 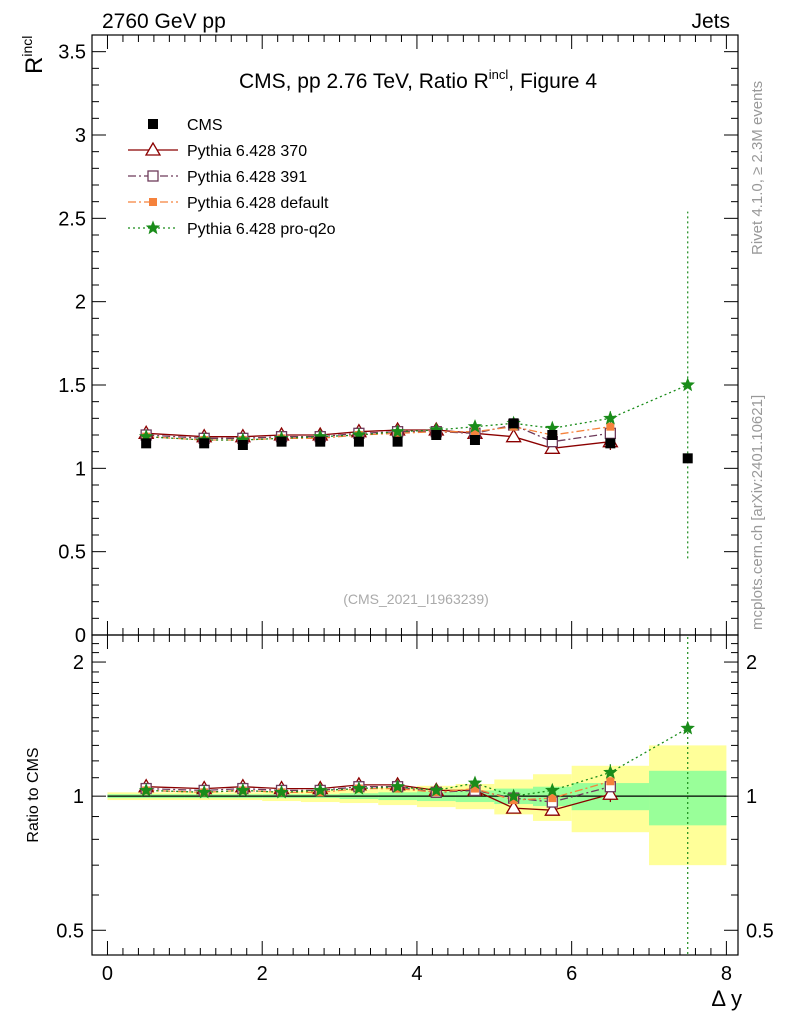 I want to click on legend-label: Pythia 6.428 default, so click(x=258, y=203).